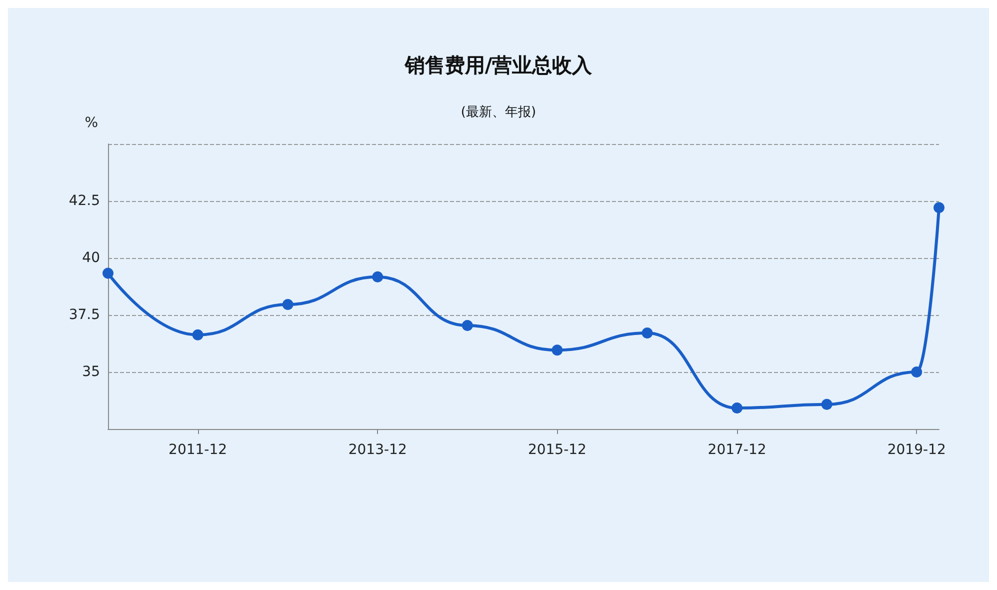 The image size is (997, 590). What do you see at coordinates (557, 450) in the screenshot?
I see `x-tick-label: 2015-12` at bounding box center [557, 450].